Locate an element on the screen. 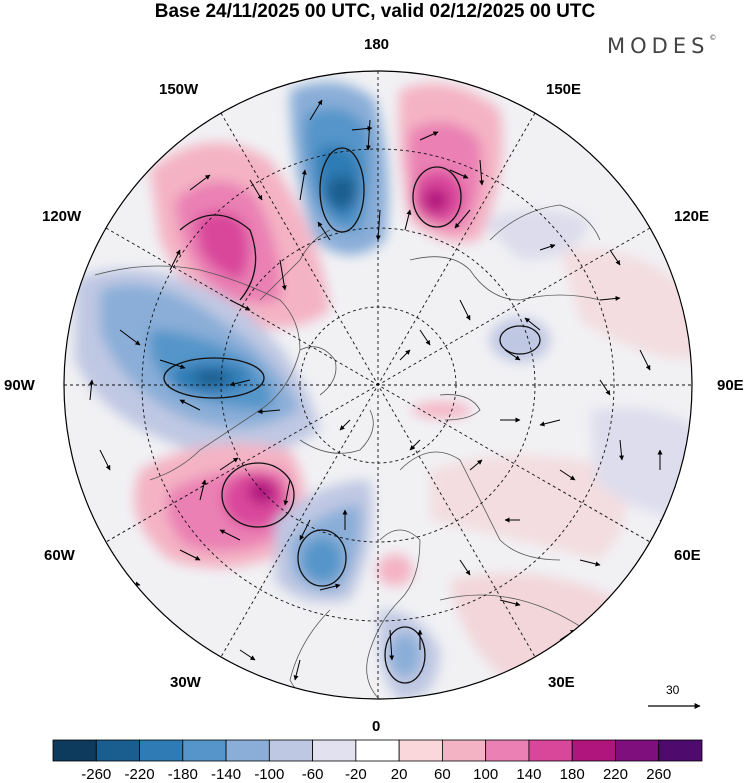 The image size is (750, 783). brand-copyright: © is located at coordinates (713, 38).